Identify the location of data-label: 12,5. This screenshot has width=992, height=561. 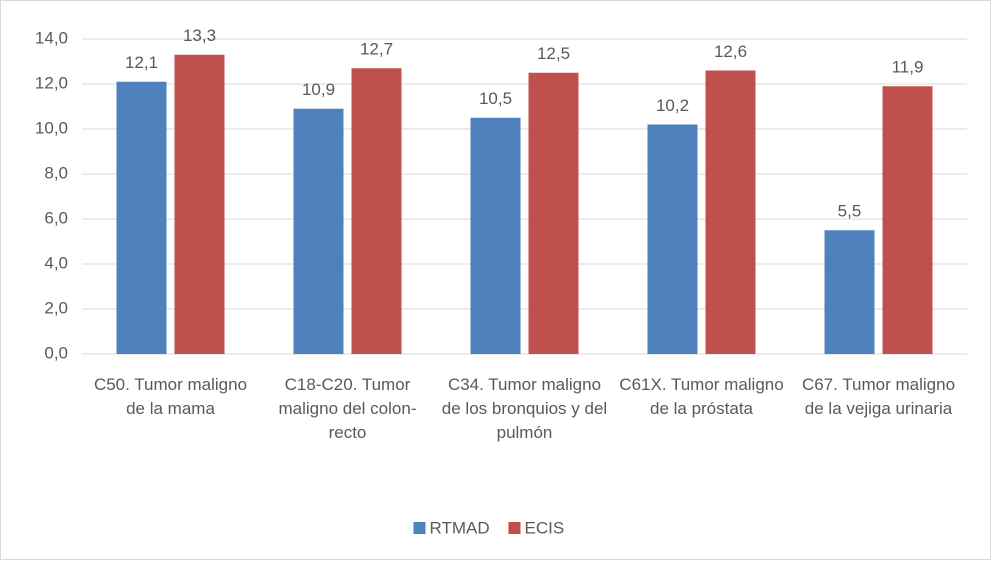
(553, 53).